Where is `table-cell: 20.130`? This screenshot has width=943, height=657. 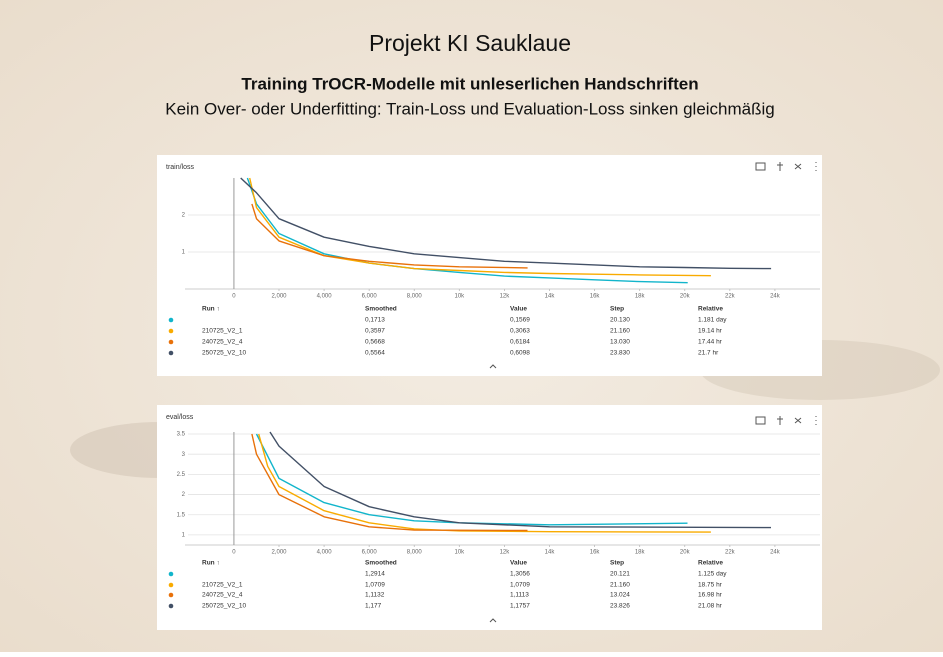 table-cell: 20.130 is located at coordinates (620, 320).